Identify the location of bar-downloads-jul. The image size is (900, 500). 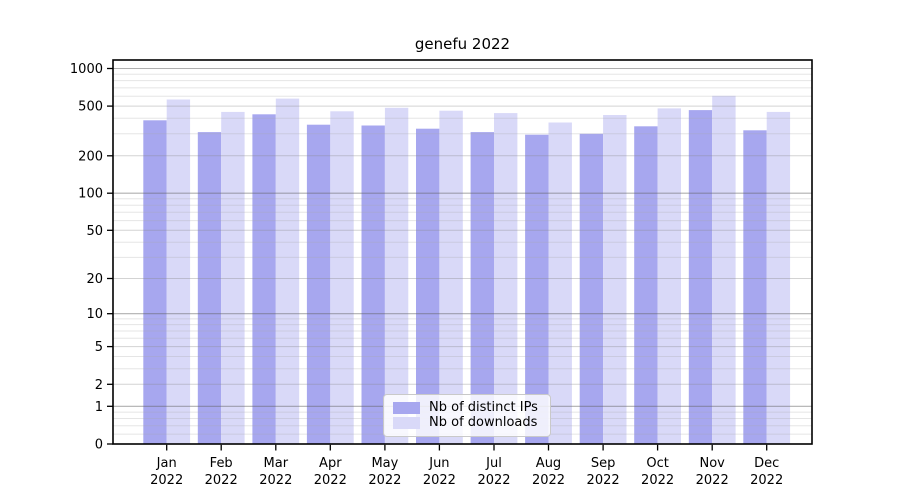
(506, 278).